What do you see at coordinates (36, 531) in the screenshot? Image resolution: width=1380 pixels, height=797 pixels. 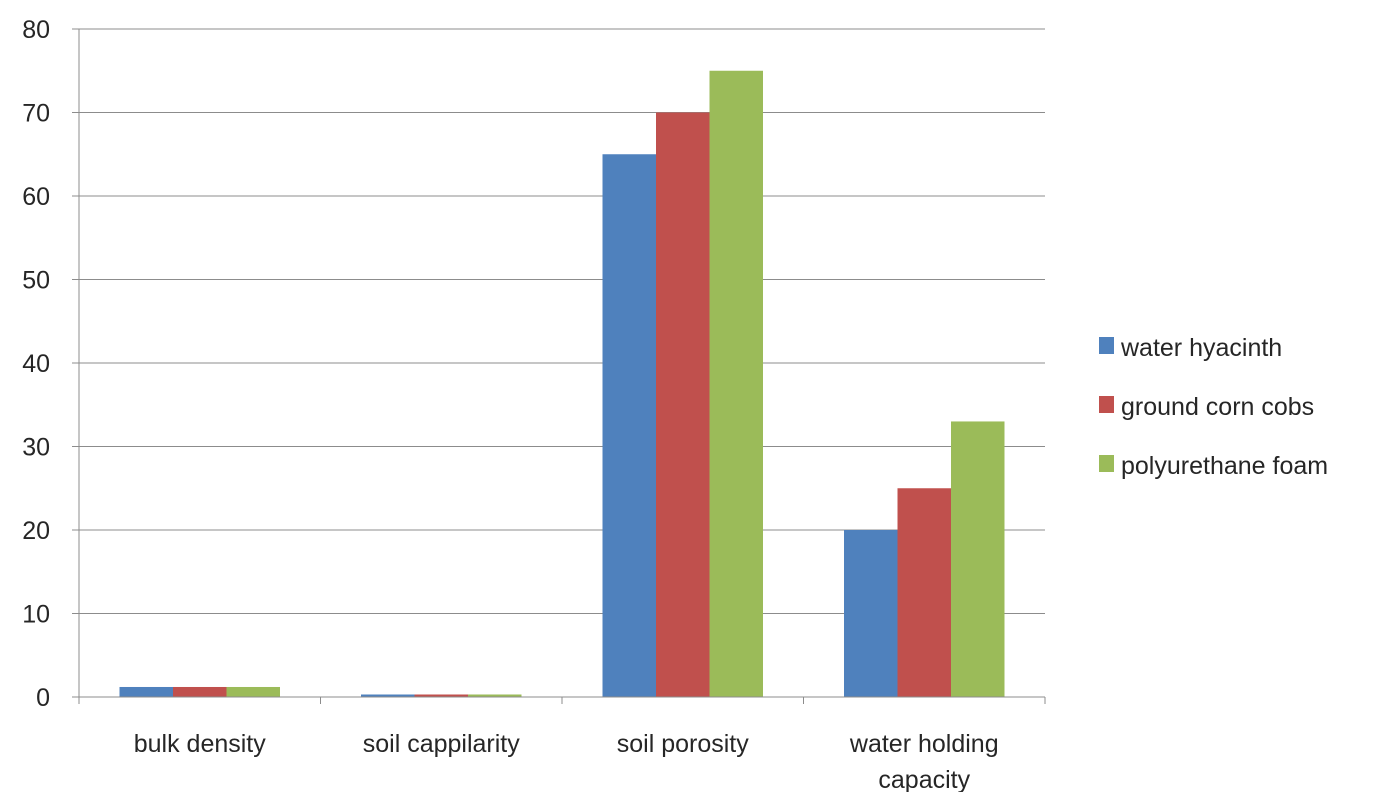 I see `y-tick-label: 20` at bounding box center [36, 531].